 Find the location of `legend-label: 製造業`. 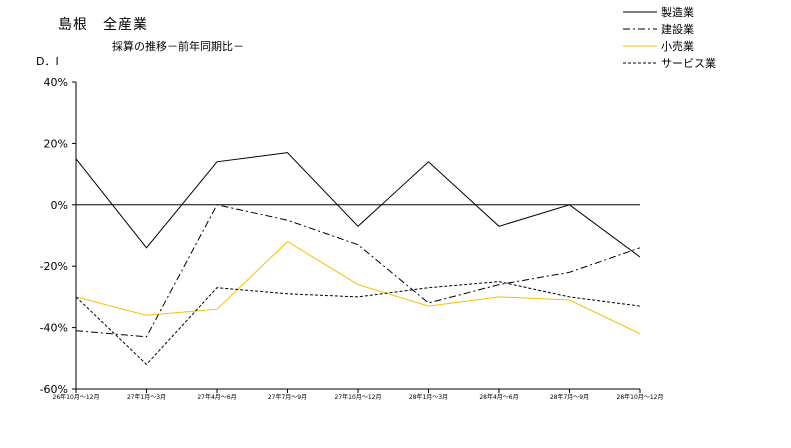

legend-label: 製造業 is located at coordinates (677, 12).